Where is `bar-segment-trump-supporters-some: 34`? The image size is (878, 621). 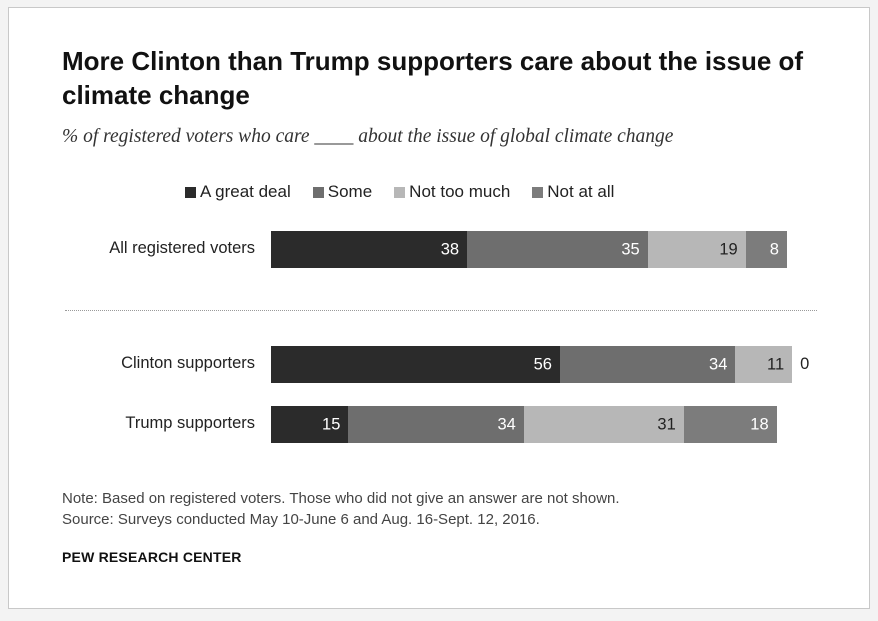 bar-segment-trump-supporters-some: 34 is located at coordinates (436, 424).